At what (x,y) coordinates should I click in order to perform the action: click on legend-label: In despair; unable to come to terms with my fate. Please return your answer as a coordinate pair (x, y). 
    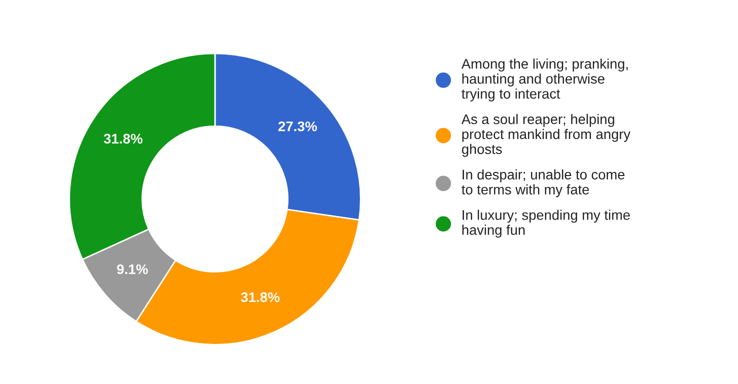
    Looking at the image, I should click on (543, 183).